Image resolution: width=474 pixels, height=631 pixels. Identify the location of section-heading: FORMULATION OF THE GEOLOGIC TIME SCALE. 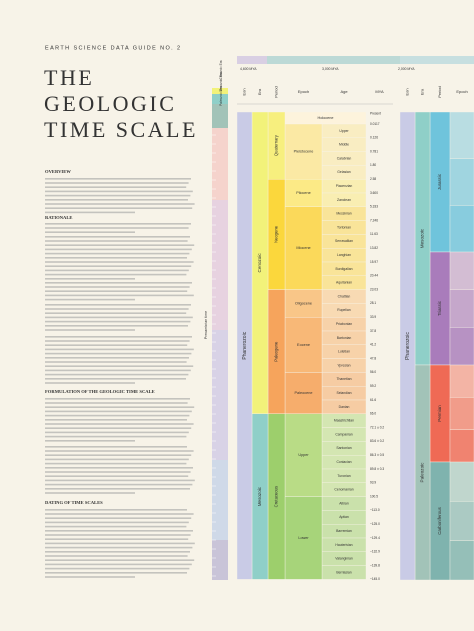
(100, 391).